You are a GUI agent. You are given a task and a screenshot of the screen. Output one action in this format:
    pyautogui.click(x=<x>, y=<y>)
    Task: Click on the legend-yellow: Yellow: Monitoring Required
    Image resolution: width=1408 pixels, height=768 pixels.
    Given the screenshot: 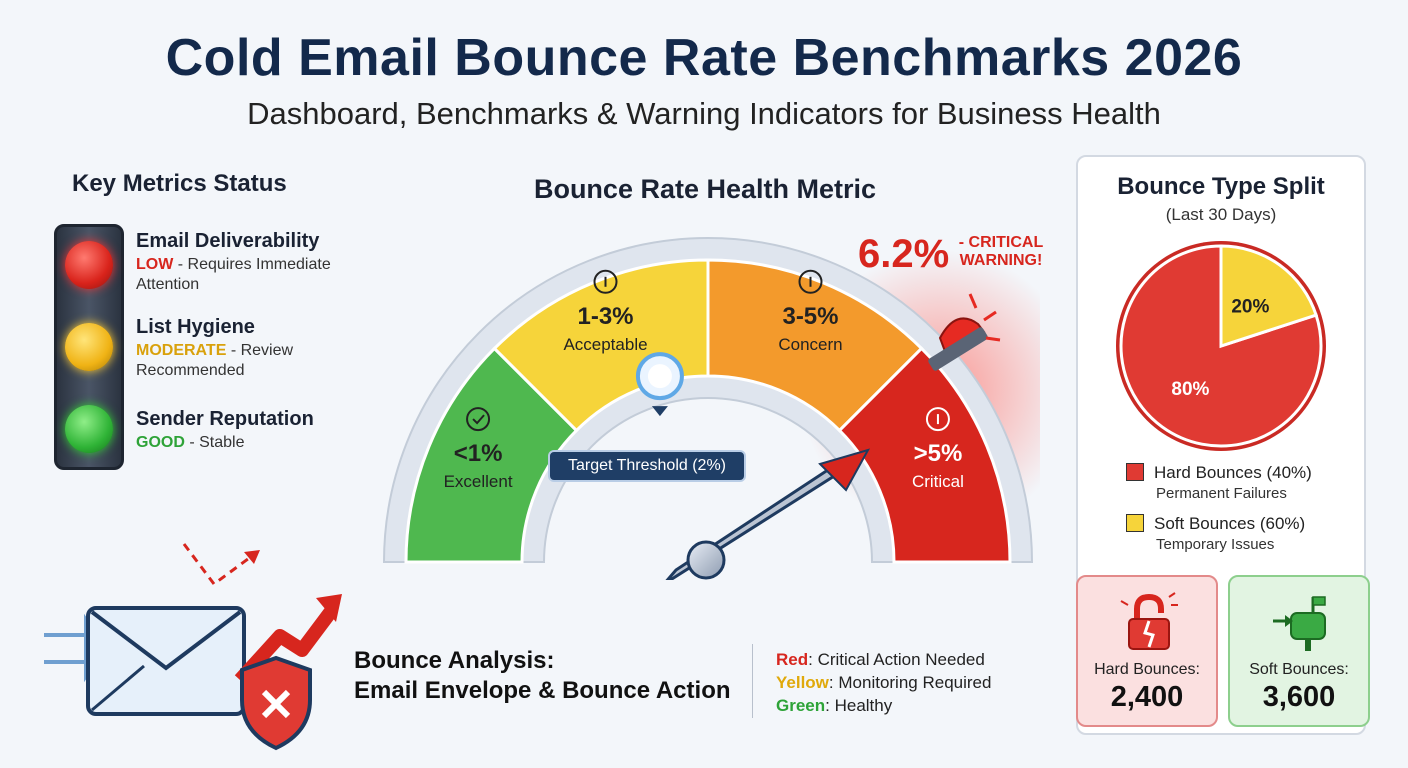 What is the action you would take?
    pyautogui.click(x=883, y=682)
    